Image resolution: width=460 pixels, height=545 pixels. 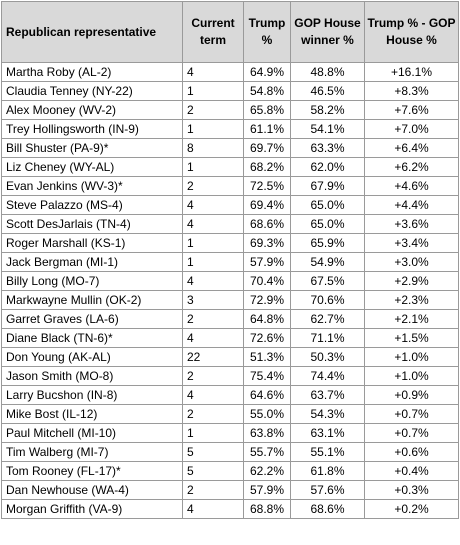 I want to click on cell-difference: +0.7%, so click(x=411, y=433).